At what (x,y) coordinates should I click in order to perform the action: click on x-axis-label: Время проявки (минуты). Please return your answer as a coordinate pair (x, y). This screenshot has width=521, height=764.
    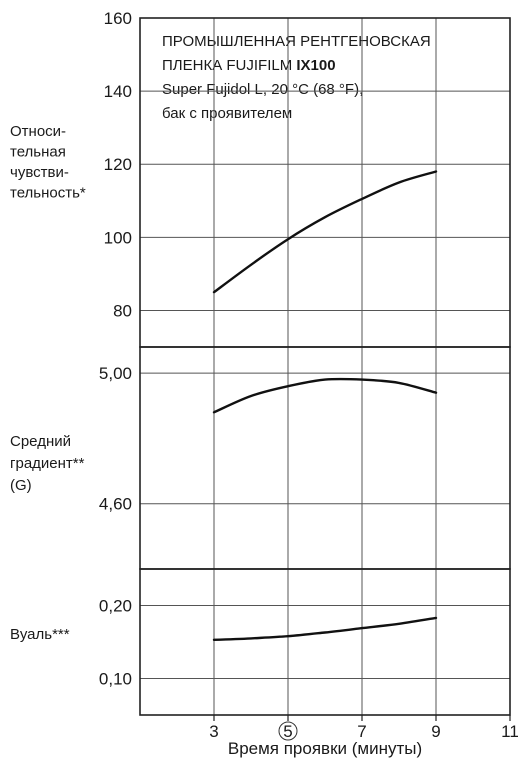
    Looking at the image, I should click on (325, 748).